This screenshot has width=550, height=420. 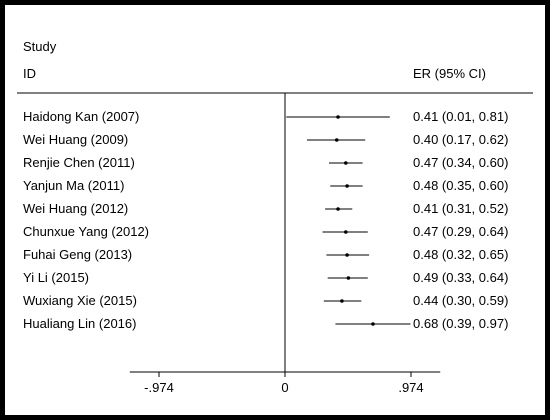 What do you see at coordinates (460, 277) in the screenshot?
I see `estimate-label: 0.49 (0.33, 0.64)` at bounding box center [460, 277].